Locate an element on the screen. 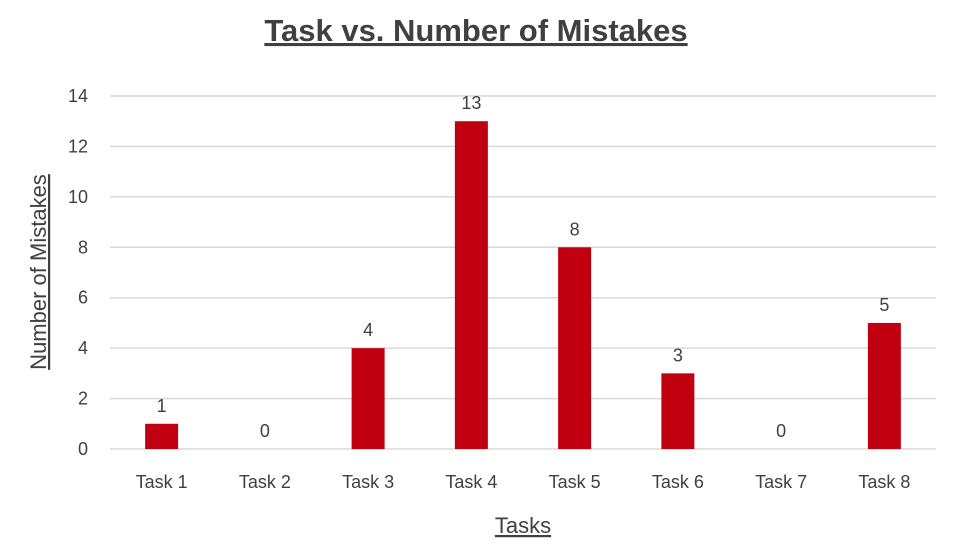 The width and height of the screenshot is (954, 552). y-tick-label: 14 is located at coordinates (78, 96).